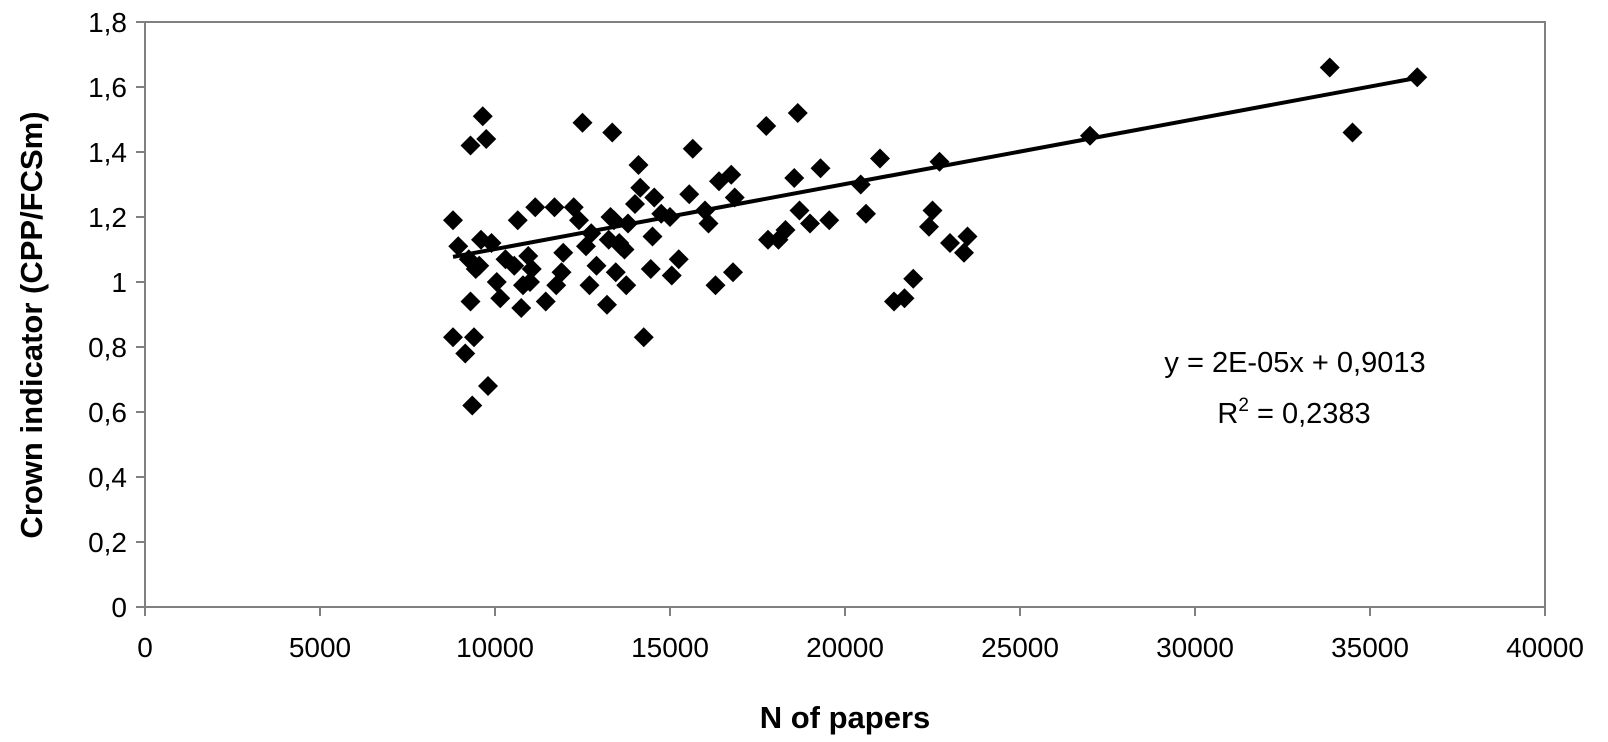 This screenshot has width=1608, height=742. Describe the element at coordinates (845, 717) in the screenshot. I see `x-axis-title: N of papers` at that location.